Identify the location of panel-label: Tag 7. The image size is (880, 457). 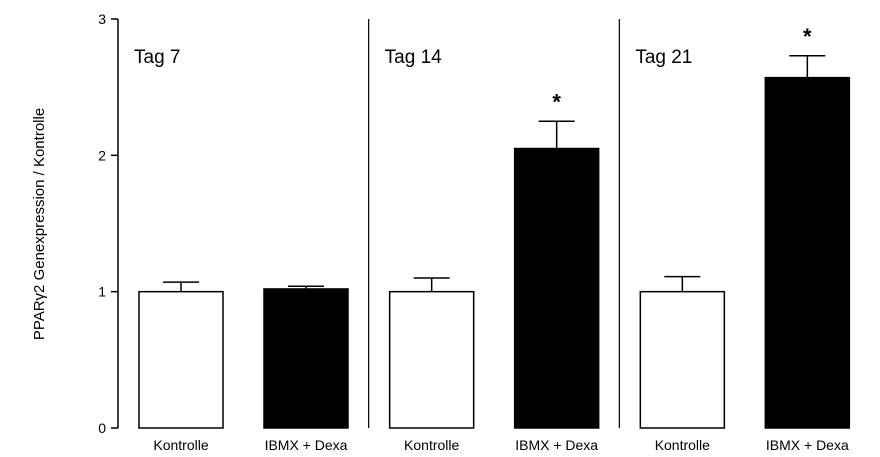
(157, 57).